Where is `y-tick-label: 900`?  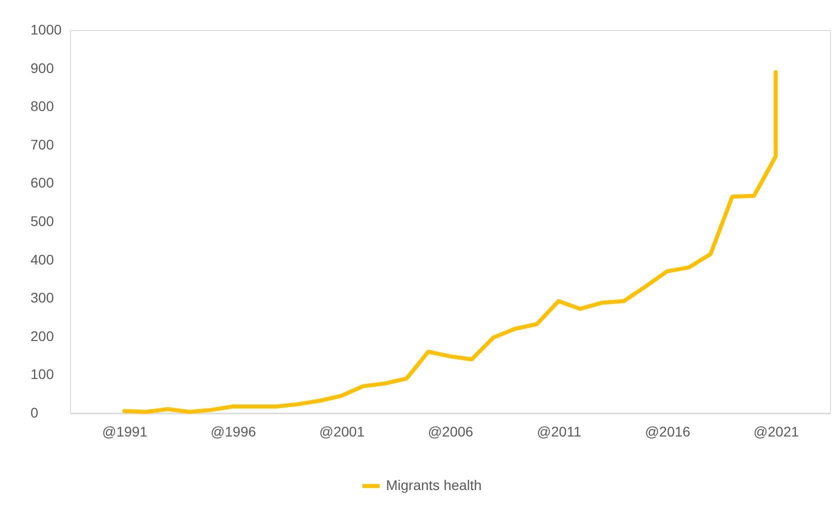 y-tick-label: 900 is located at coordinates (42, 68).